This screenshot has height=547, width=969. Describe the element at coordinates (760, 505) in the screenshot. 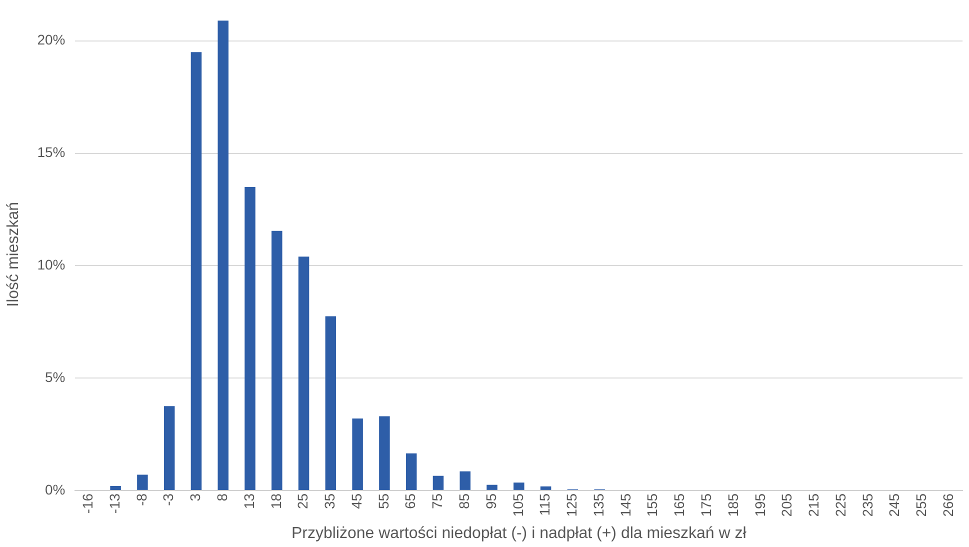

I see `x-tick-label: 195` at that location.